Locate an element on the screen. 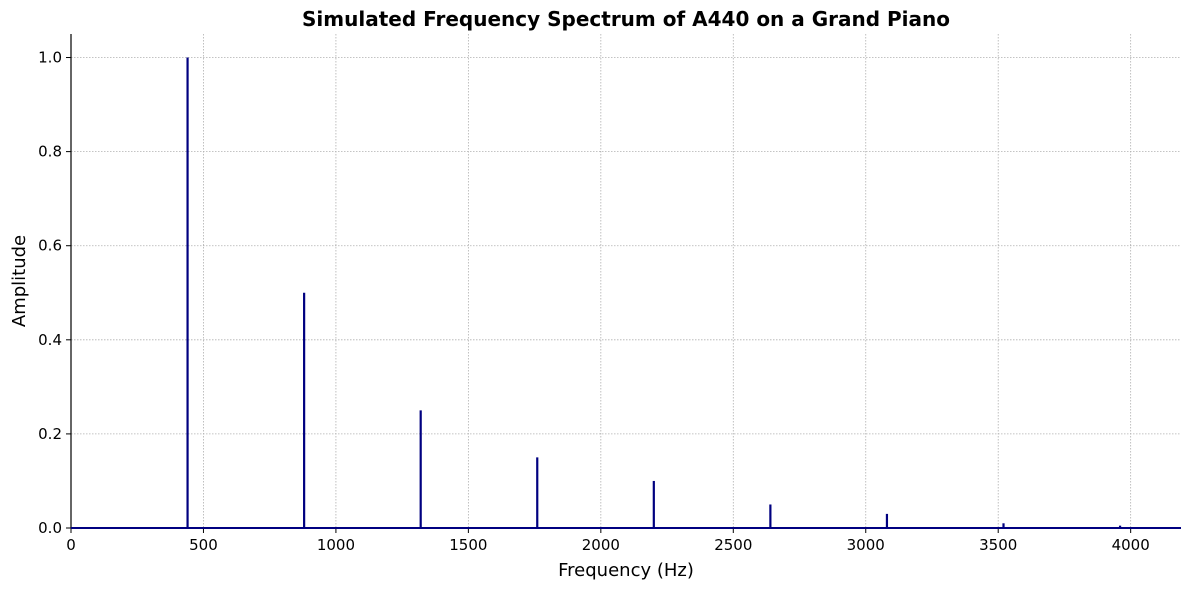 This screenshot has height=590, width=1189. x-tick-label: 2500 is located at coordinates (733, 545).